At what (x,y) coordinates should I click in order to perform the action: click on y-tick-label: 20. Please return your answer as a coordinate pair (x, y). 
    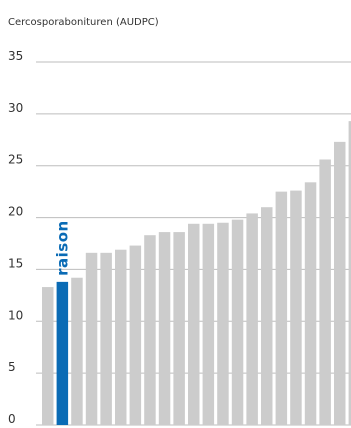
    Looking at the image, I should click on (15, 212).